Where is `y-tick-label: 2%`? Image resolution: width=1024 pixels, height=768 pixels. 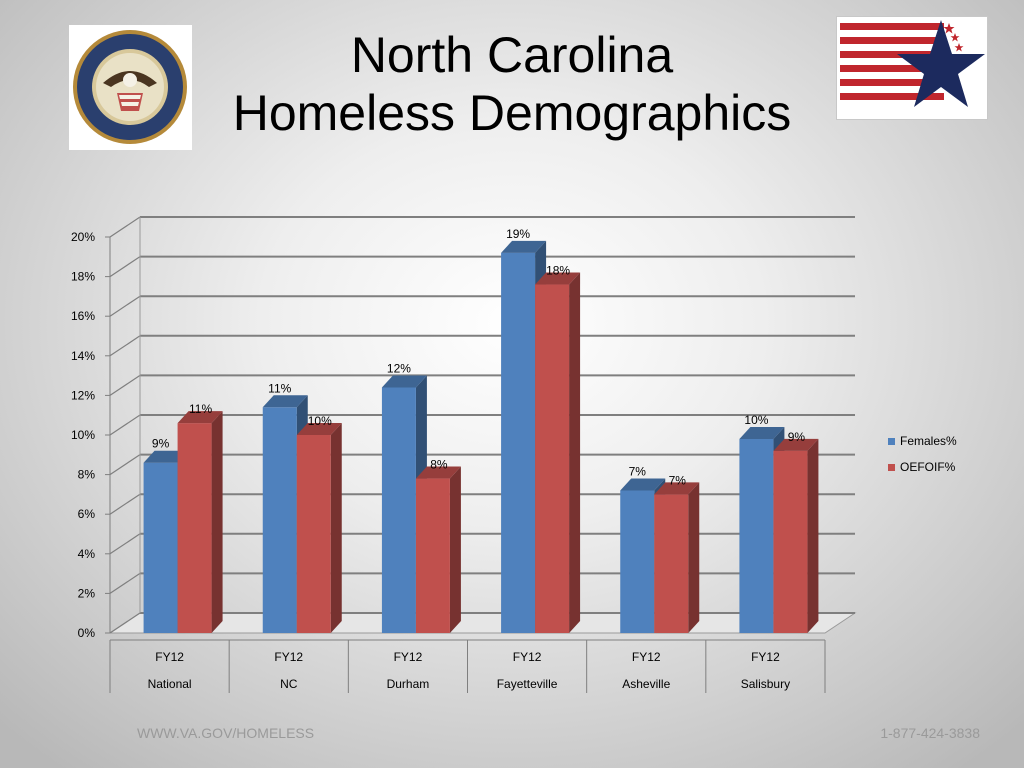
y-tick-label: 2% is located at coordinates (87, 593).